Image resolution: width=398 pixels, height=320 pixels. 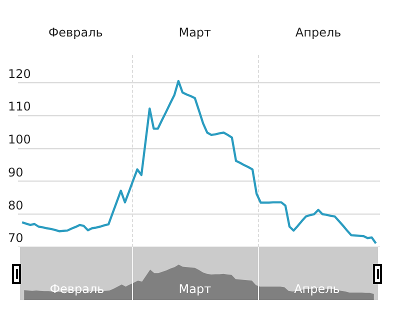 I want to click on y-tick-label: 80, so click(x=16, y=205).